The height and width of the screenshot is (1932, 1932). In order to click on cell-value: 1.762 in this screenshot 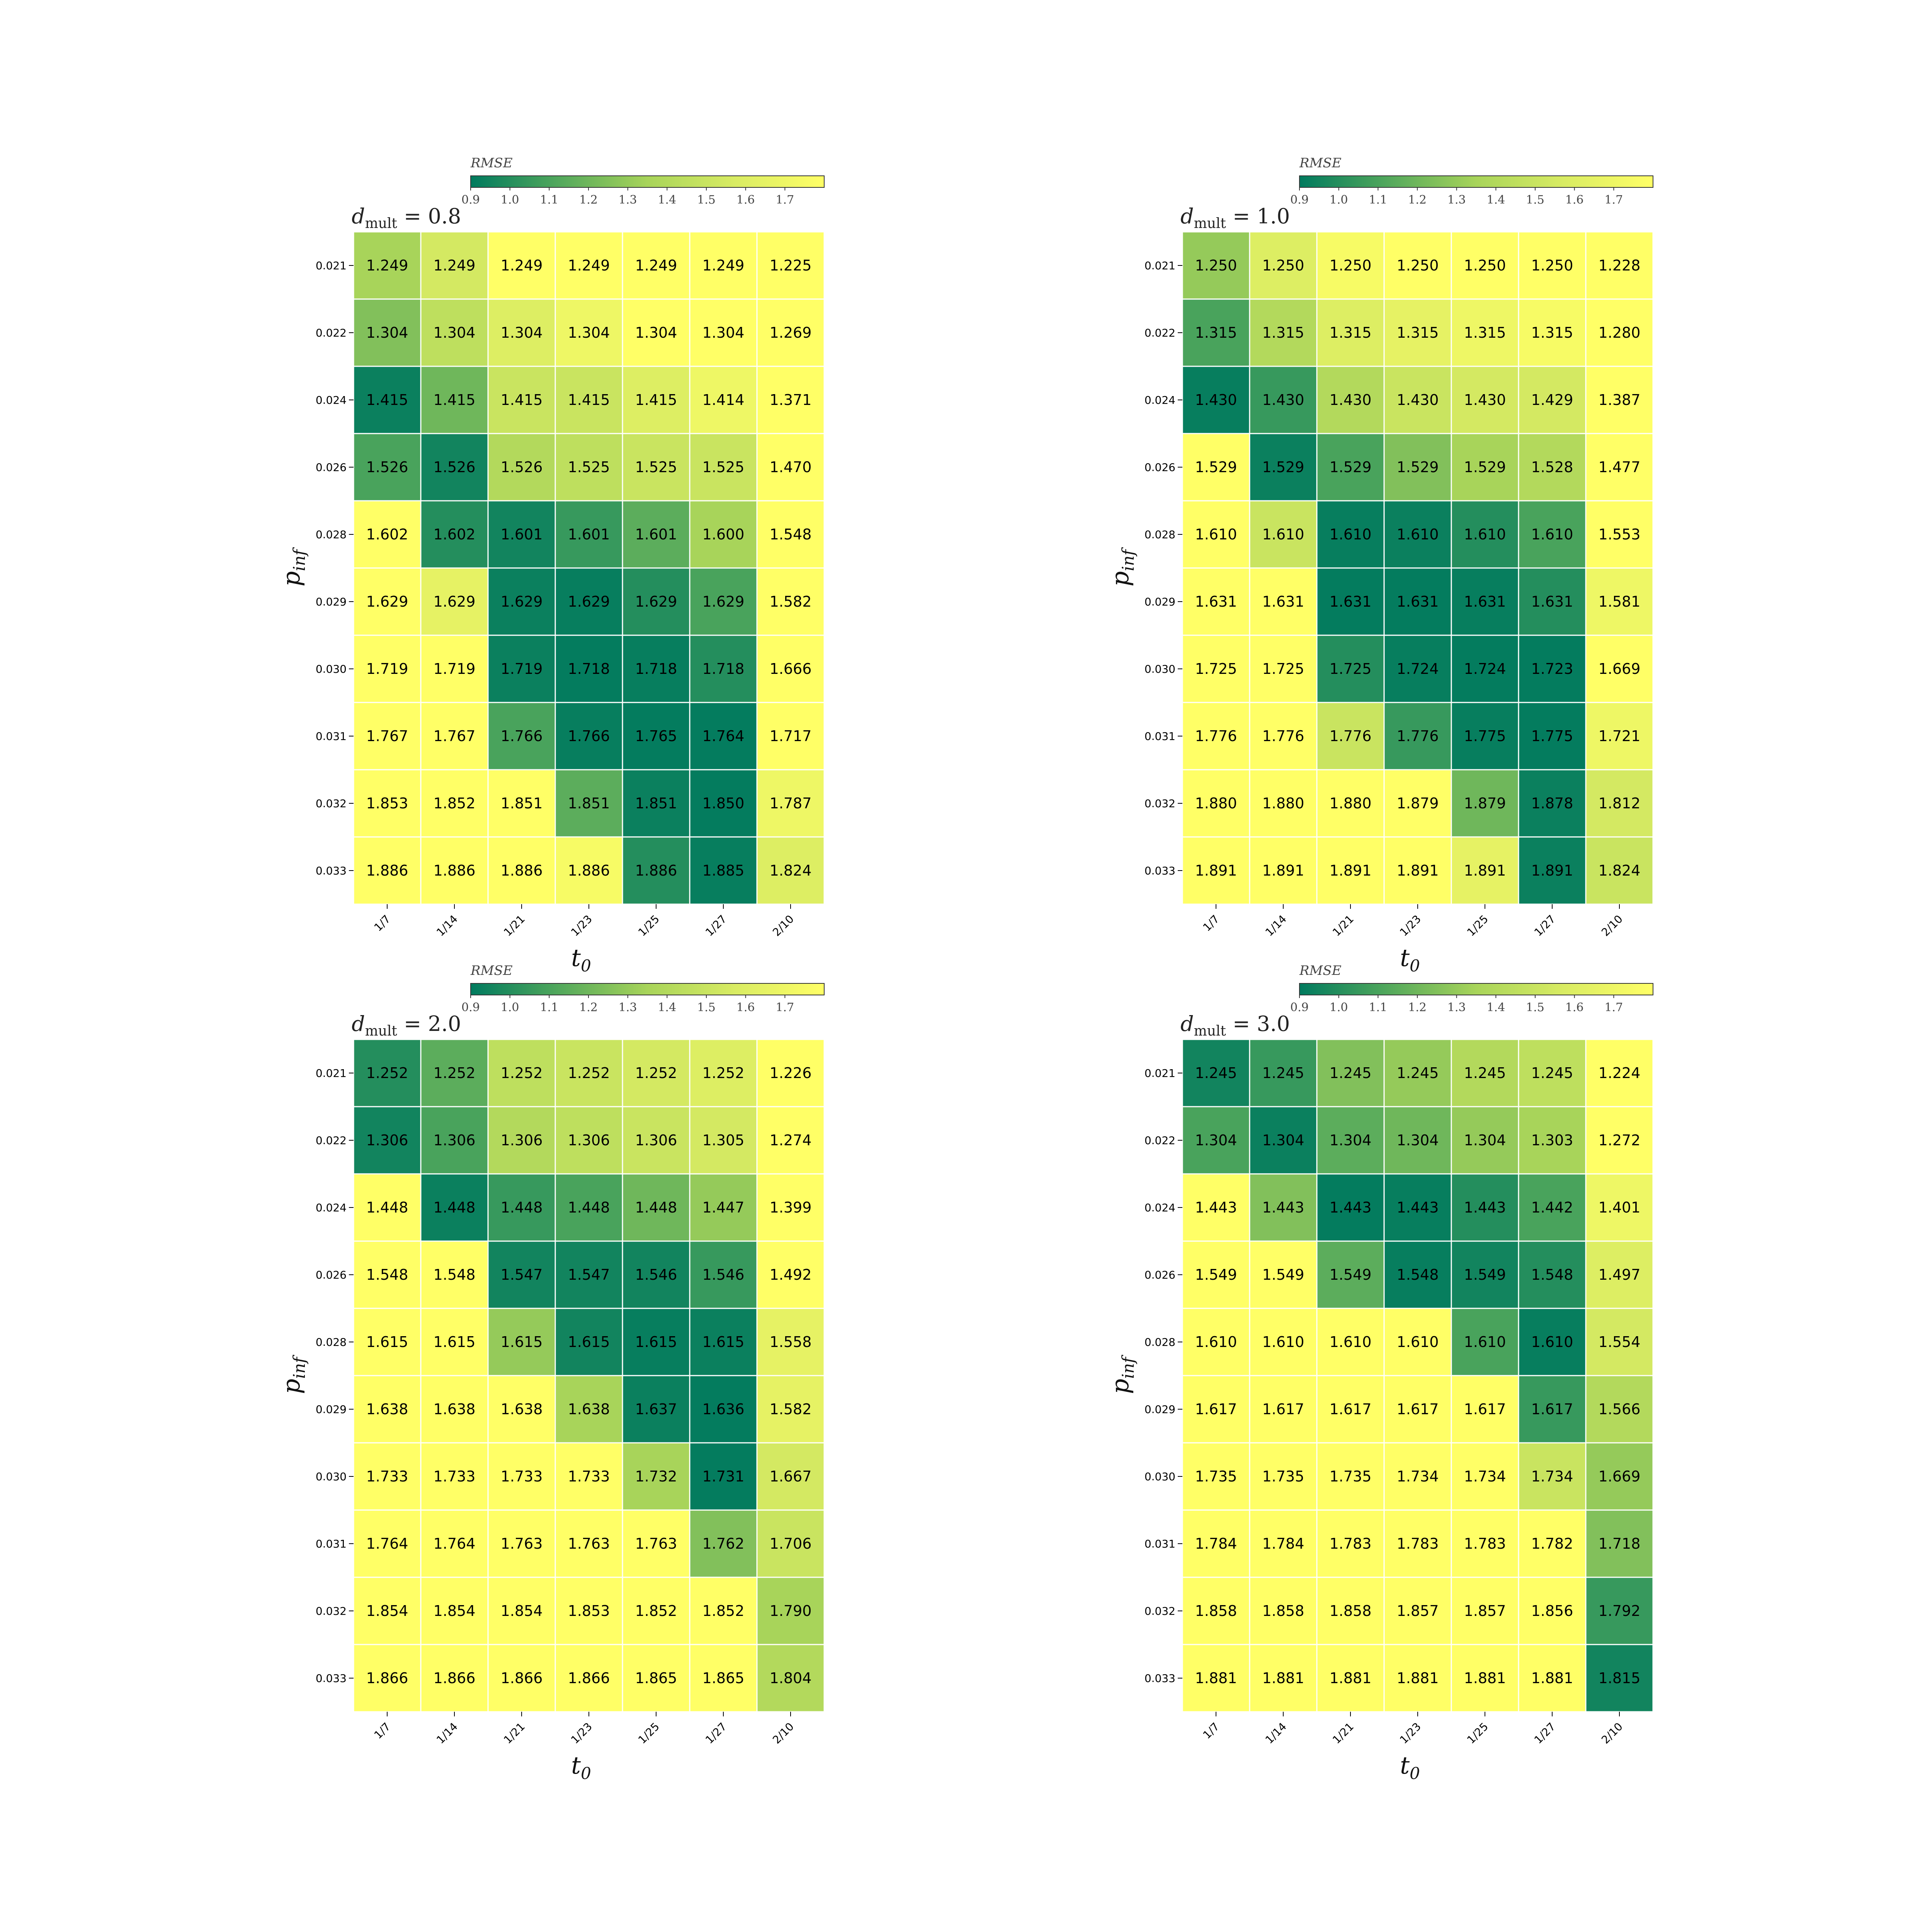, I will do `click(724, 1544)`.